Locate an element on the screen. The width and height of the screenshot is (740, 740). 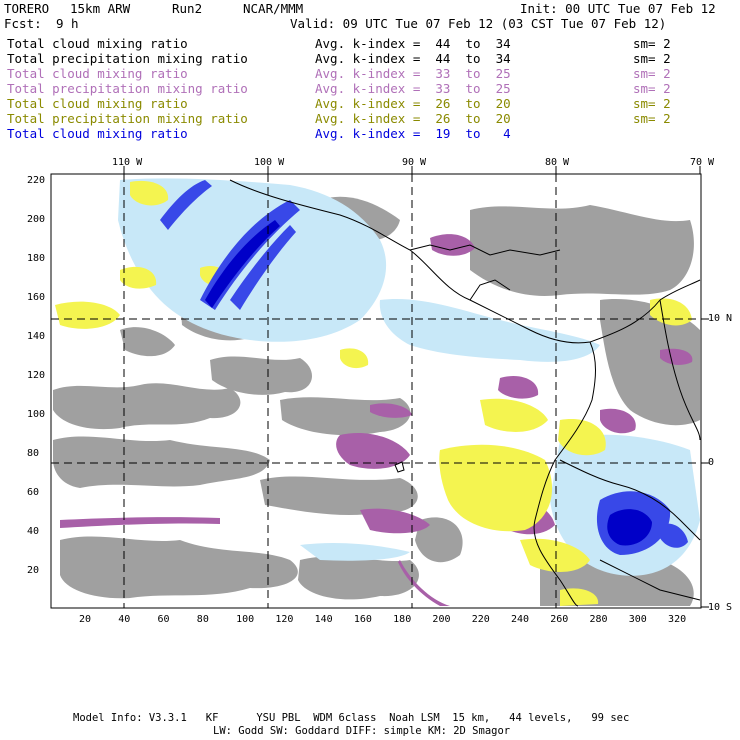
y-tick-label: 100 is located at coordinates (36, 414).